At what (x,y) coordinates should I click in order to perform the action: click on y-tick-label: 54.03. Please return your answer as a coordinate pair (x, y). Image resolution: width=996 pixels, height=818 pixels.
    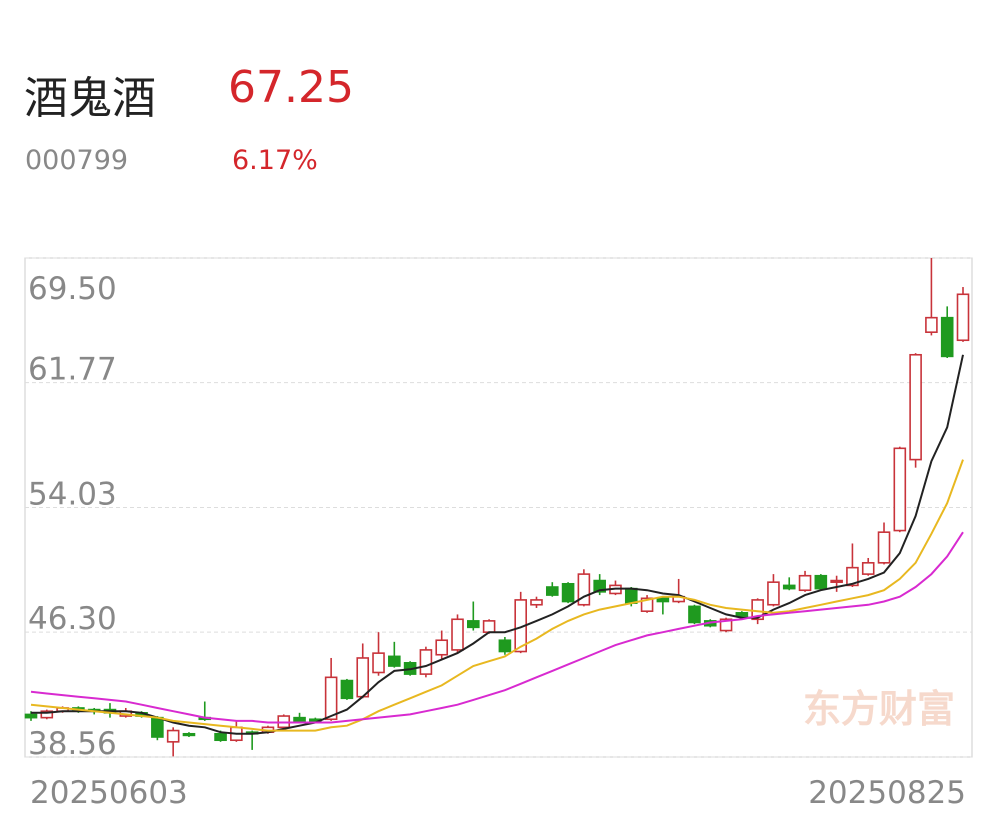
    Looking at the image, I should click on (72, 495).